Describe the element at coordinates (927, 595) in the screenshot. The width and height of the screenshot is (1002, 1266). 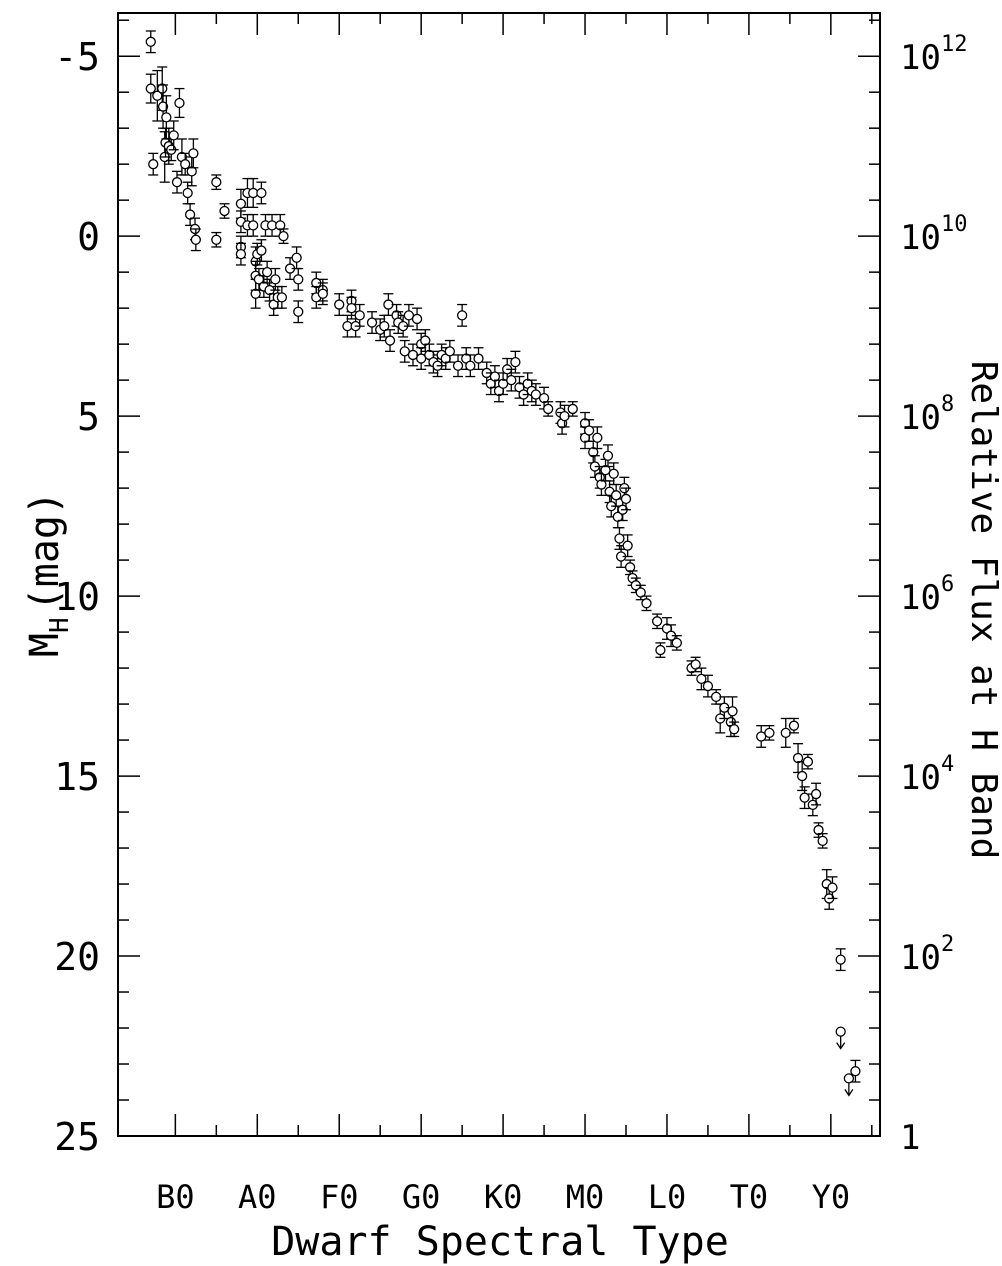
I see `y2-tick-label: 10⁶` at that location.